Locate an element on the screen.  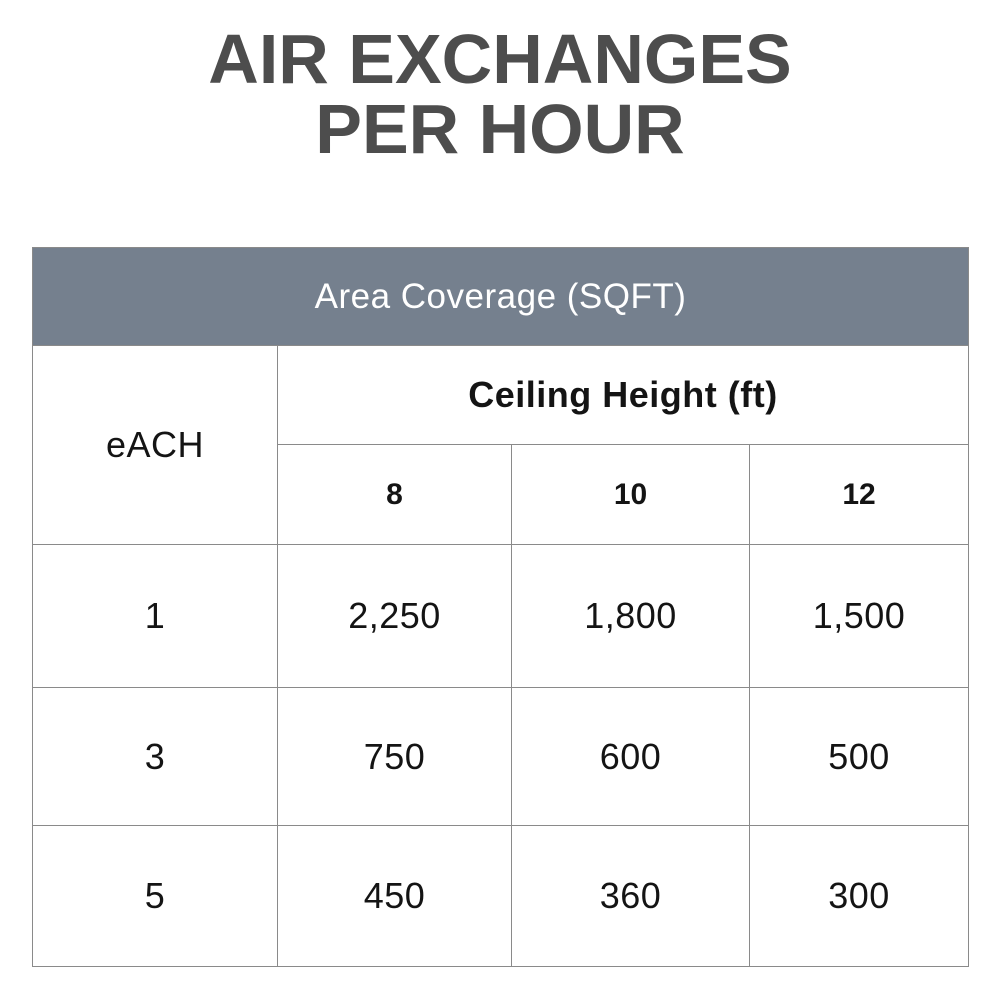
table-banner: Area Coverage (SQFT) is located at coordinates (500, 296).